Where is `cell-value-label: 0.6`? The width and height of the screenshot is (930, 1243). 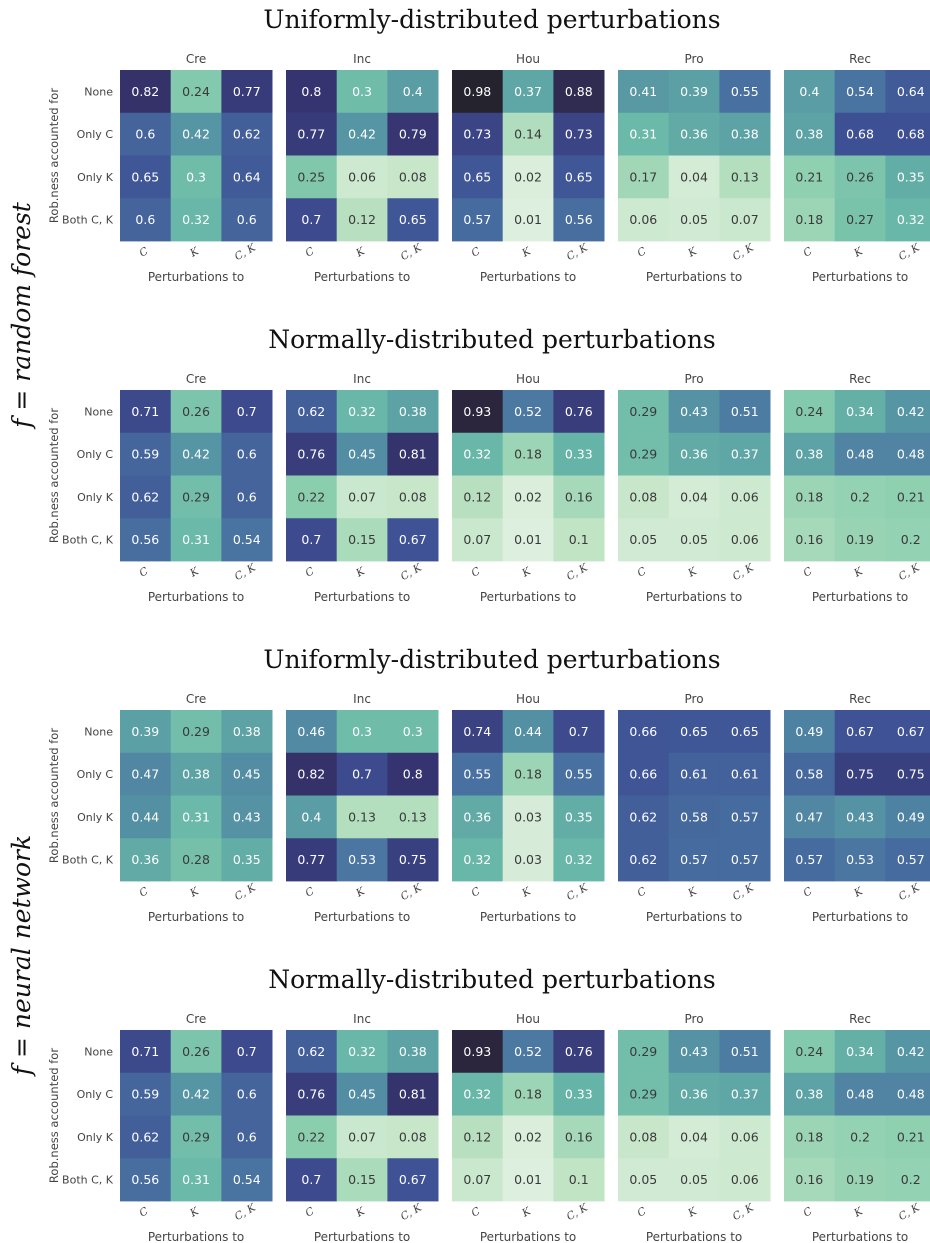
cell-value-label: 0.6 is located at coordinates (145, 134).